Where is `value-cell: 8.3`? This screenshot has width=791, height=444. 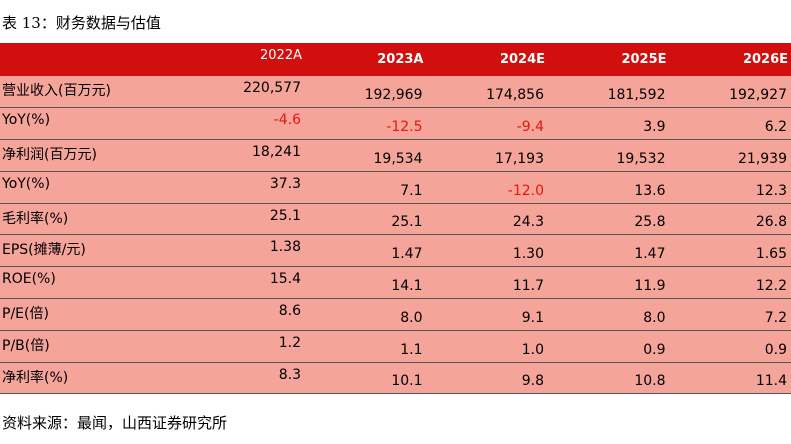 value-cell: 8.3 is located at coordinates (225, 378).